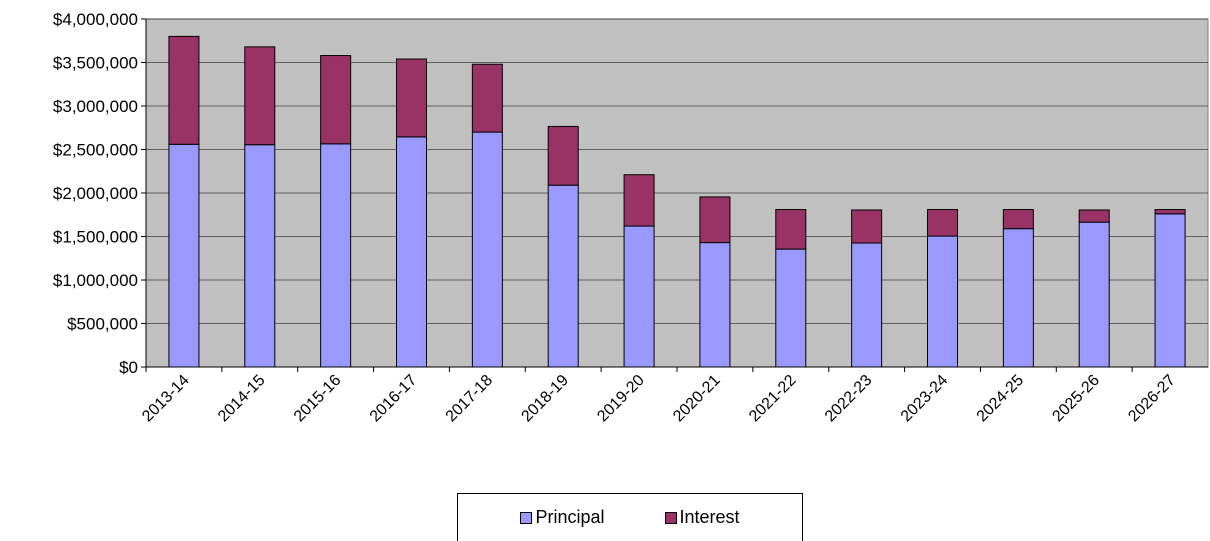 The height and width of the screenshot is (541, 1210). What do you see at coordinates (166, 399) in the screenshot?
I see `x-tick-label: 2013-14` at bounding box center [166, 399].